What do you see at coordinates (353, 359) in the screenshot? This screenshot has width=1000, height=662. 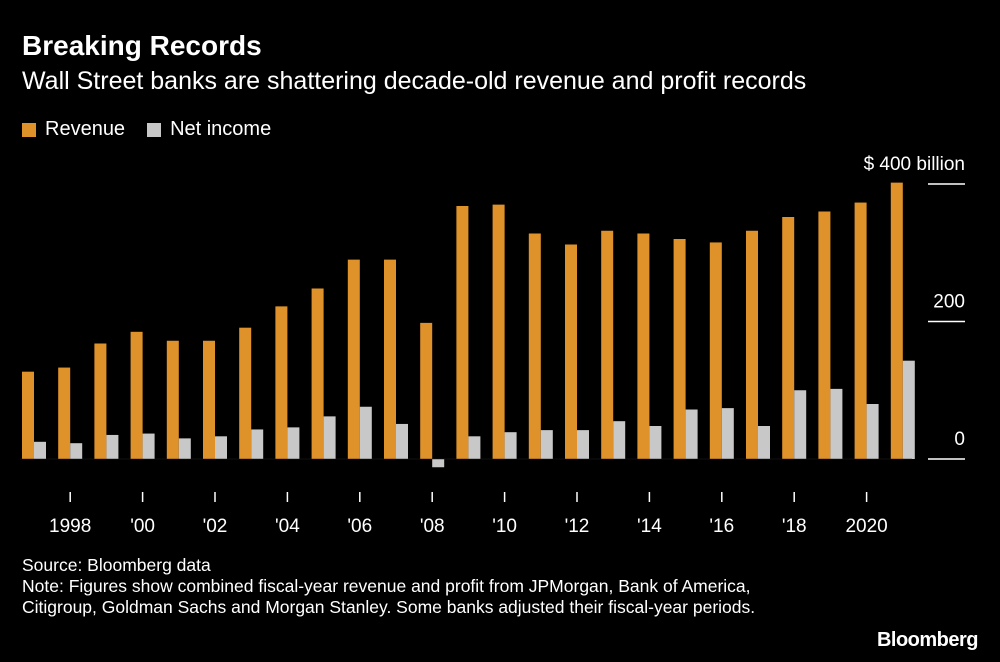 I see `bar-revenue-2006` at bounding box center [353, 359].